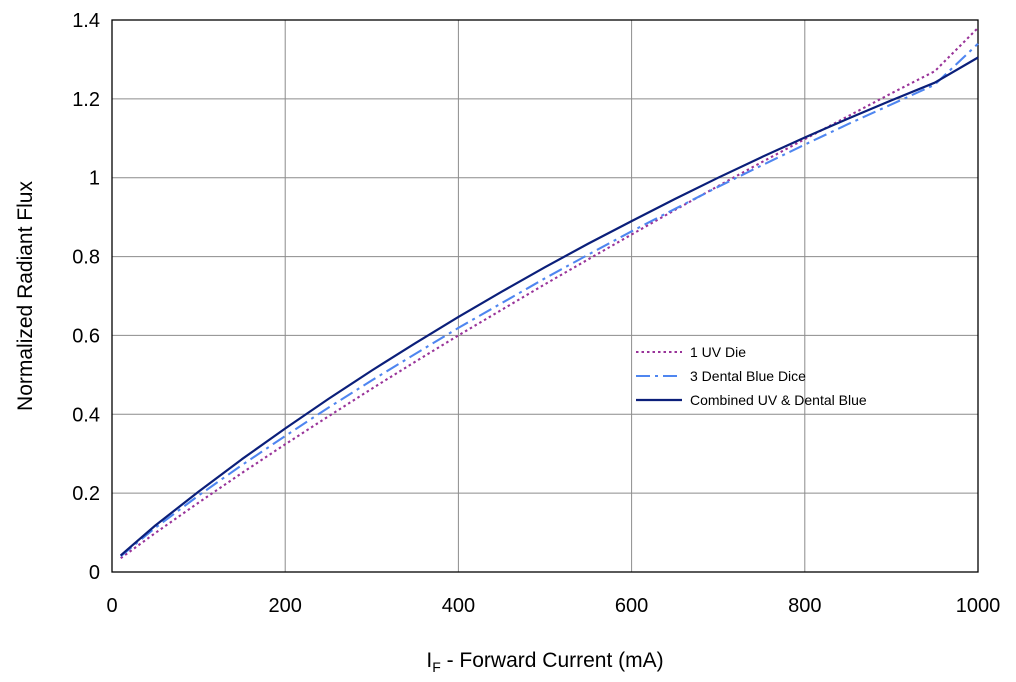 The image size is (1016, 682). I want to click on y-axis-title: Normalized Radiant Flux, so click(25, 296).